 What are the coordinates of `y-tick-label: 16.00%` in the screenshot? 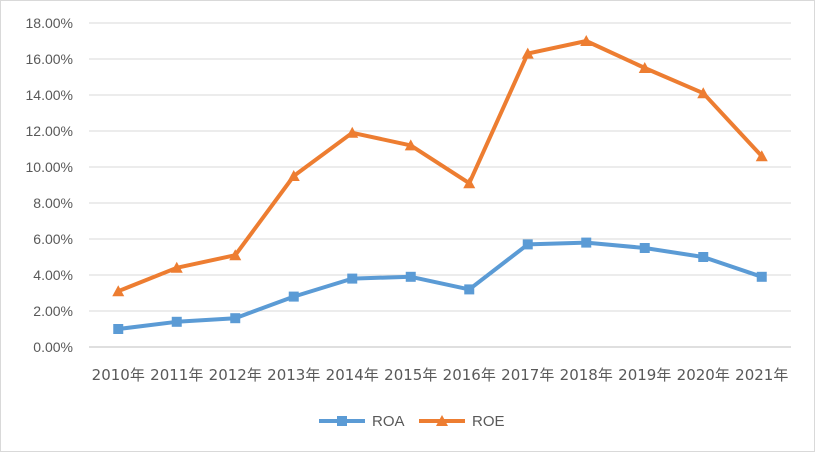 It's located at (49, 59).